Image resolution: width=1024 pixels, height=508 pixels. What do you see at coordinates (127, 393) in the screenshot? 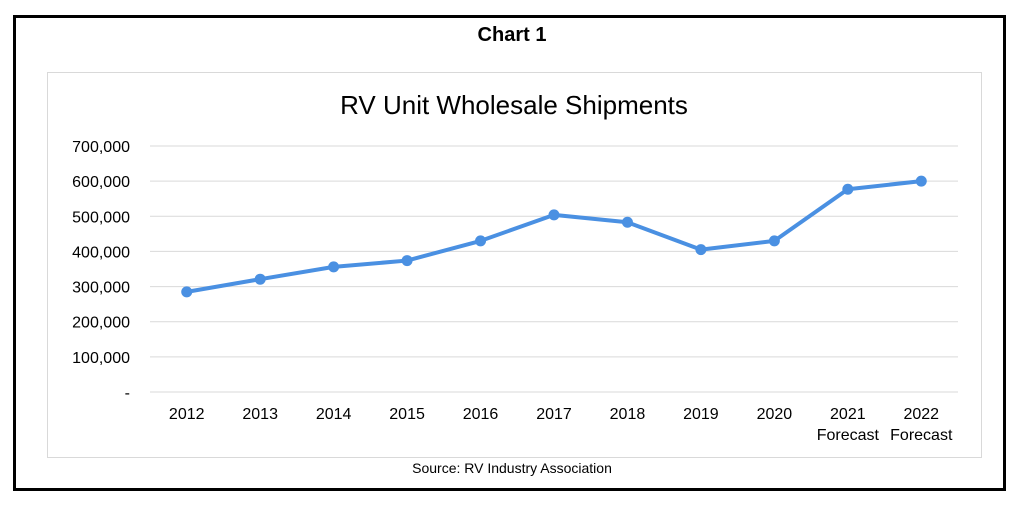
I see `y-tick-label: -` at bounding box center [127, 393].